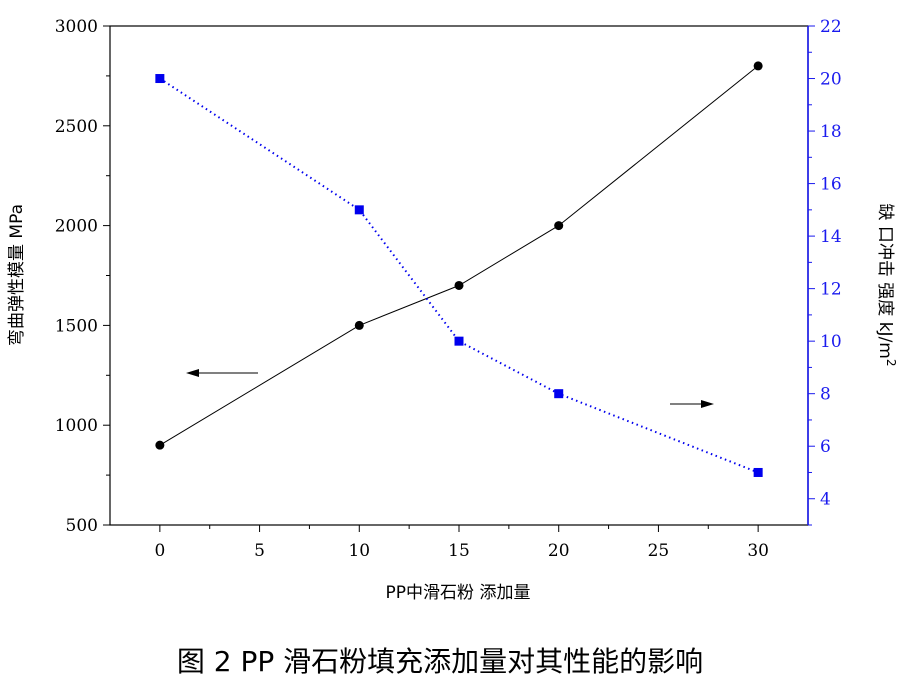 The image size is (904, 693). What do you see at coordinates (692, 404) in the screenshot?
I see `arrow-right-annotation` at bounding box center [692, 404].